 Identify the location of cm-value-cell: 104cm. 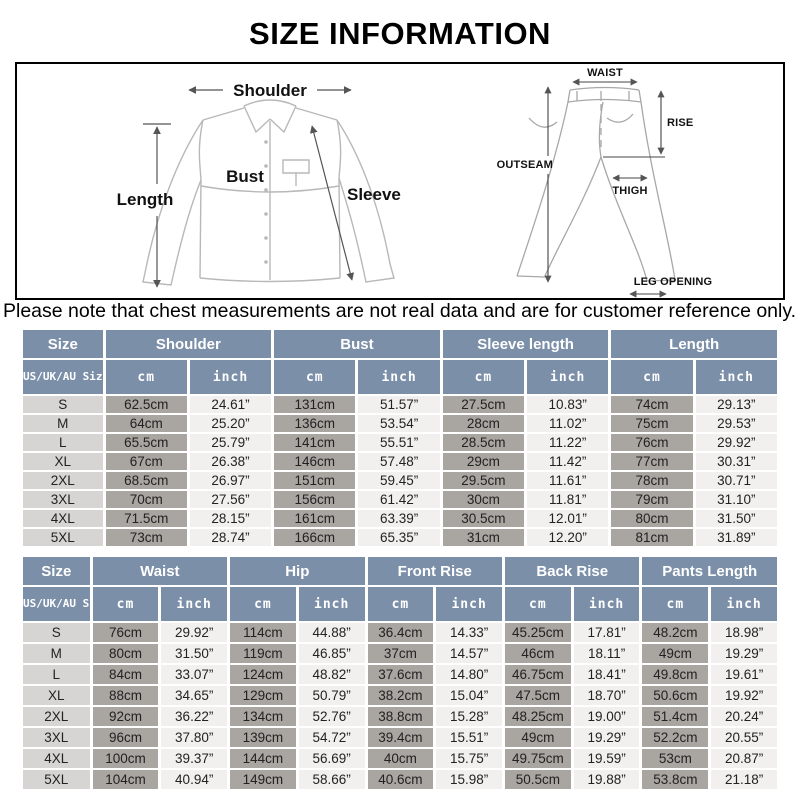
(125, 779).